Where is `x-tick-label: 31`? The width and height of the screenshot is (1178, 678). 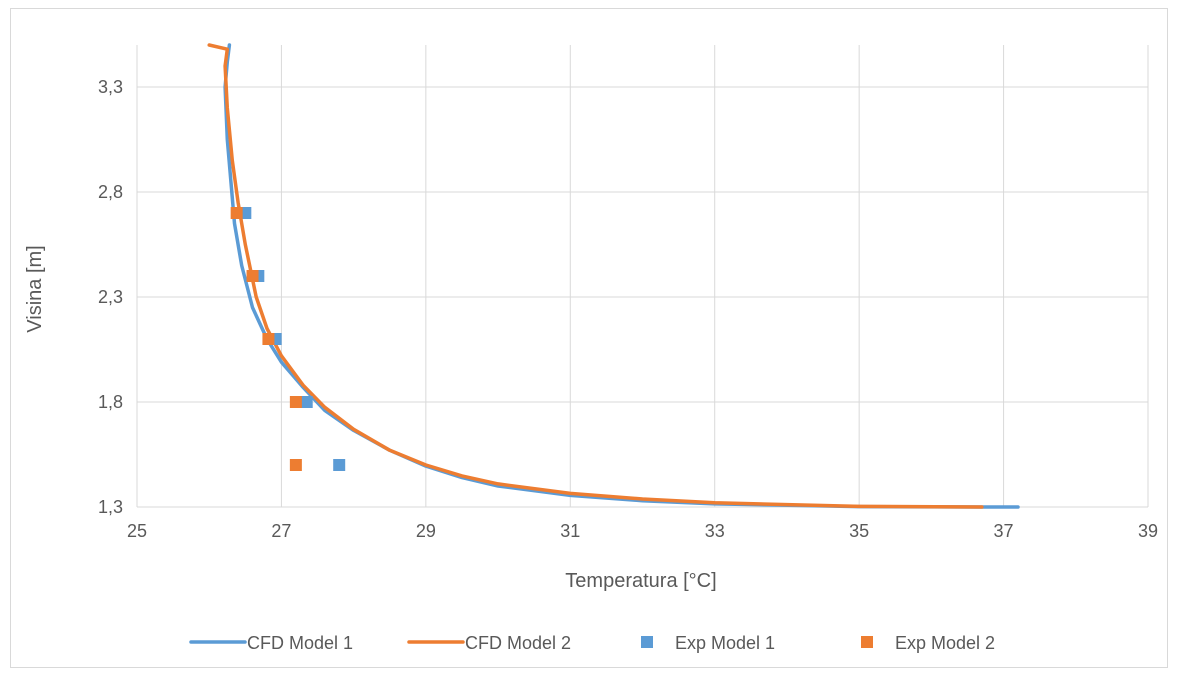
x-tick-label: 31 is located at coordinates (570, 531).